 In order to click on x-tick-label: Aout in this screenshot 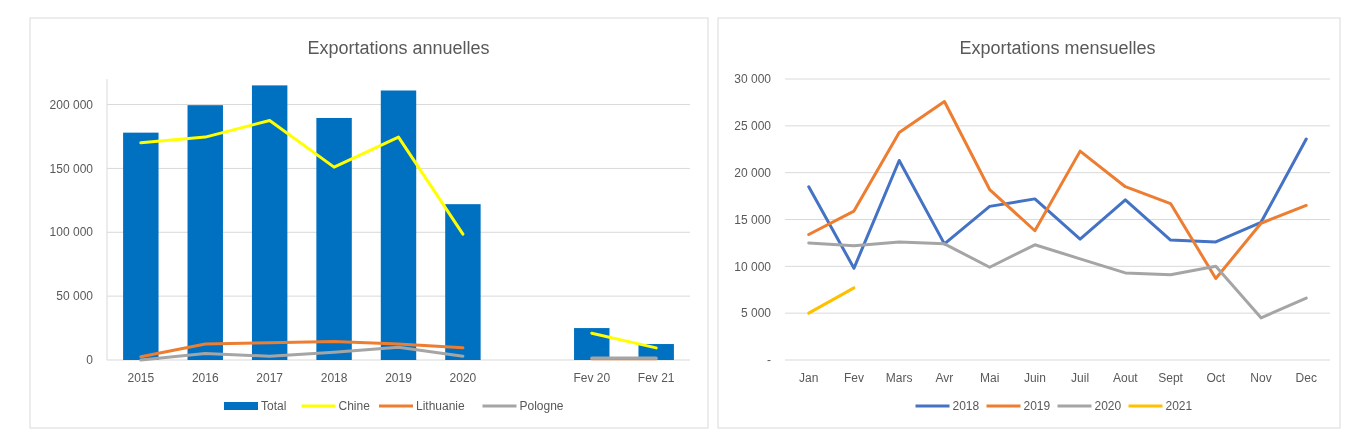, I will do `click(1126, 378)`.